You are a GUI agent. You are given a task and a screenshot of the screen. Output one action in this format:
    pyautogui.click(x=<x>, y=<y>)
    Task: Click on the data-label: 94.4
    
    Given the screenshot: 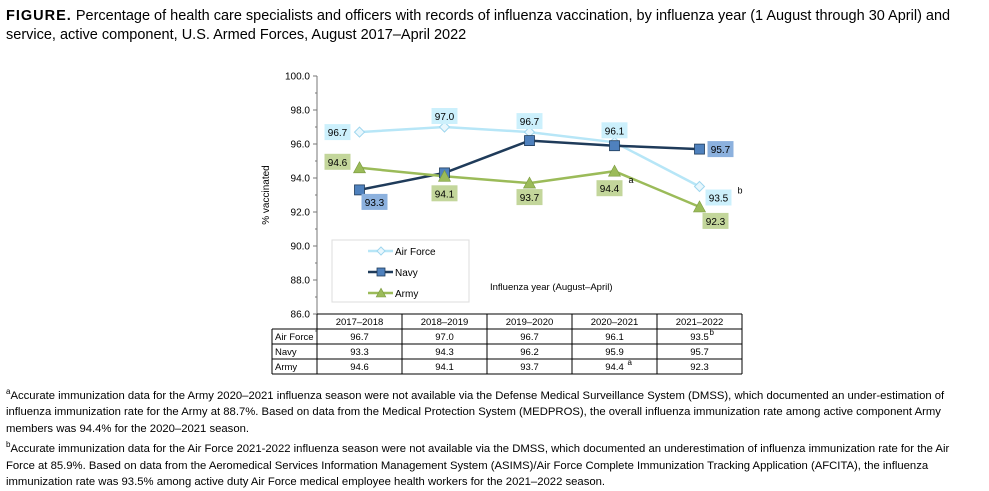 What is the action you would take?
    pyautogui.click(x=610, y=189)
    